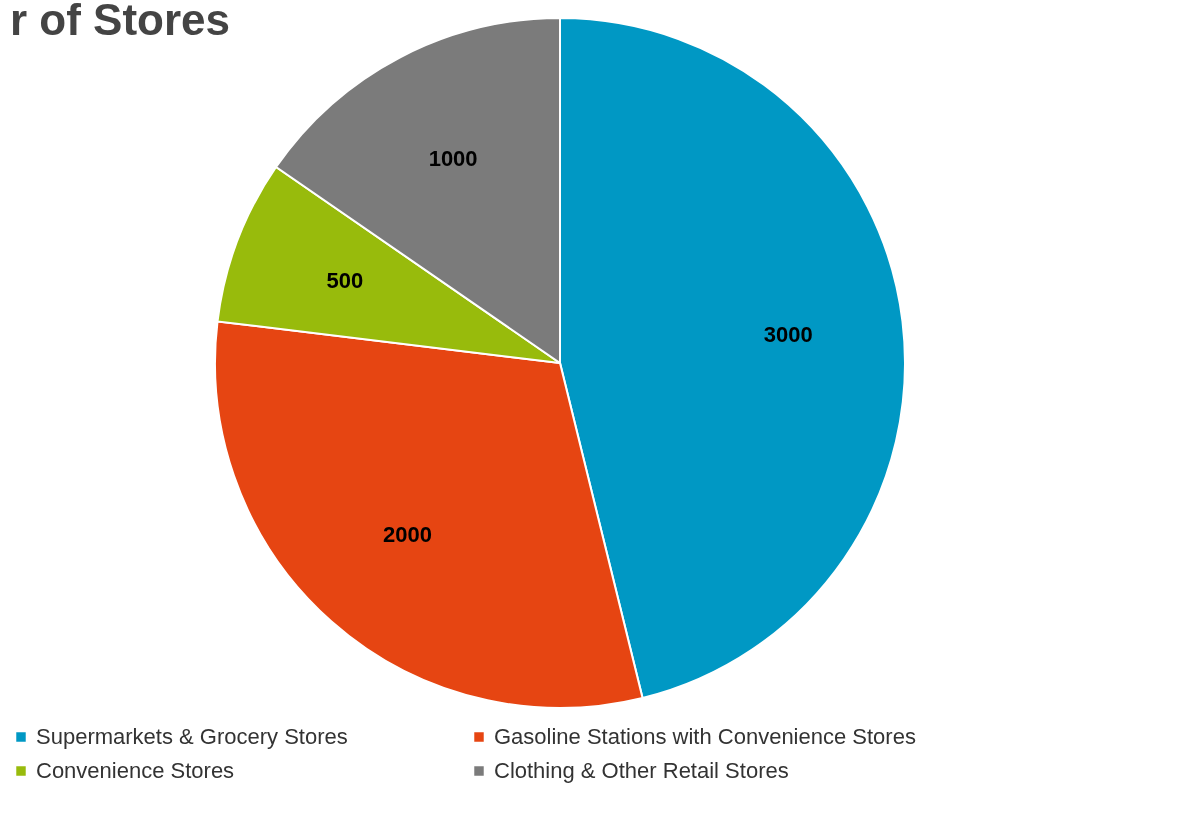 The image size is (1192, 822). What do you see at coordinates (135, 770) in the screenshot?
I see `legend-label: Convenience Stores` at bounding box center [135, 770].